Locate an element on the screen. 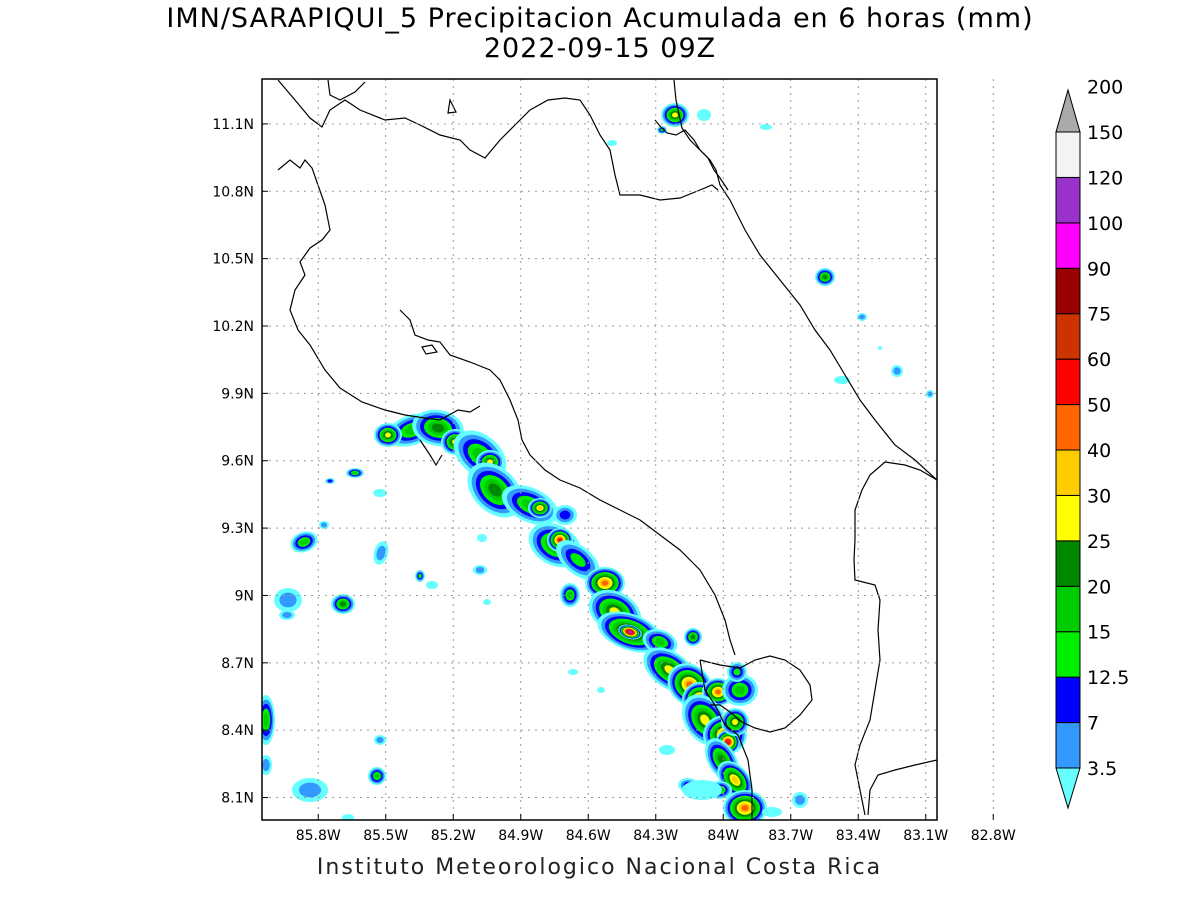  x-tick-label: 82.8W is located at coordinates (993, 836).